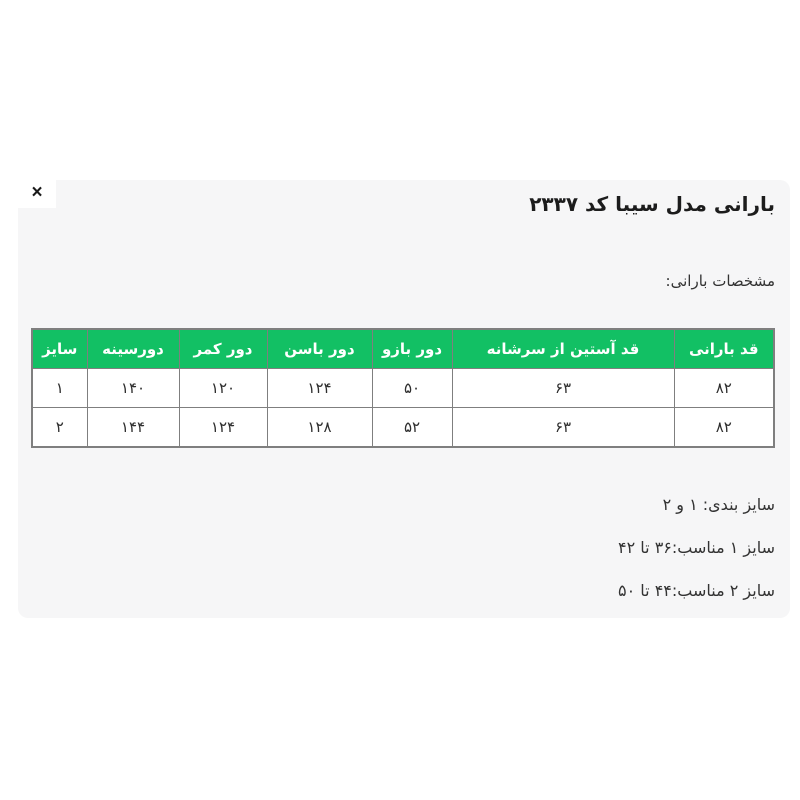 The image size is (800, 800). What do you see at coordinates (223, 427) in the screenshot?
I see `cell-waist-circumference: ۱۲۴` at bounding box center [223, 427].